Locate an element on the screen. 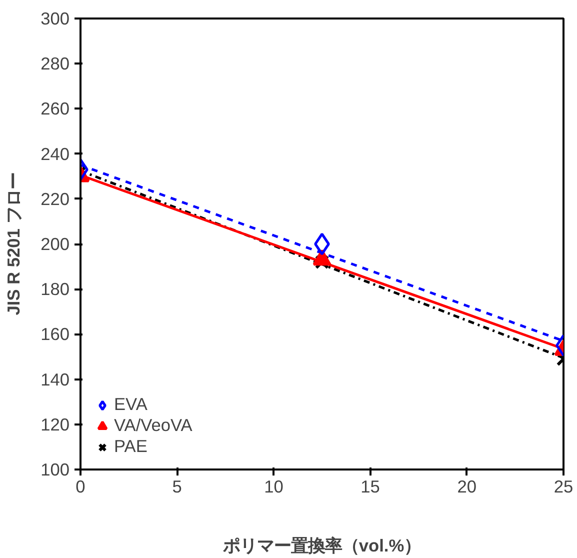  y-axis-title: JIS R 5201 フロー is located at coordinates (14, 244).